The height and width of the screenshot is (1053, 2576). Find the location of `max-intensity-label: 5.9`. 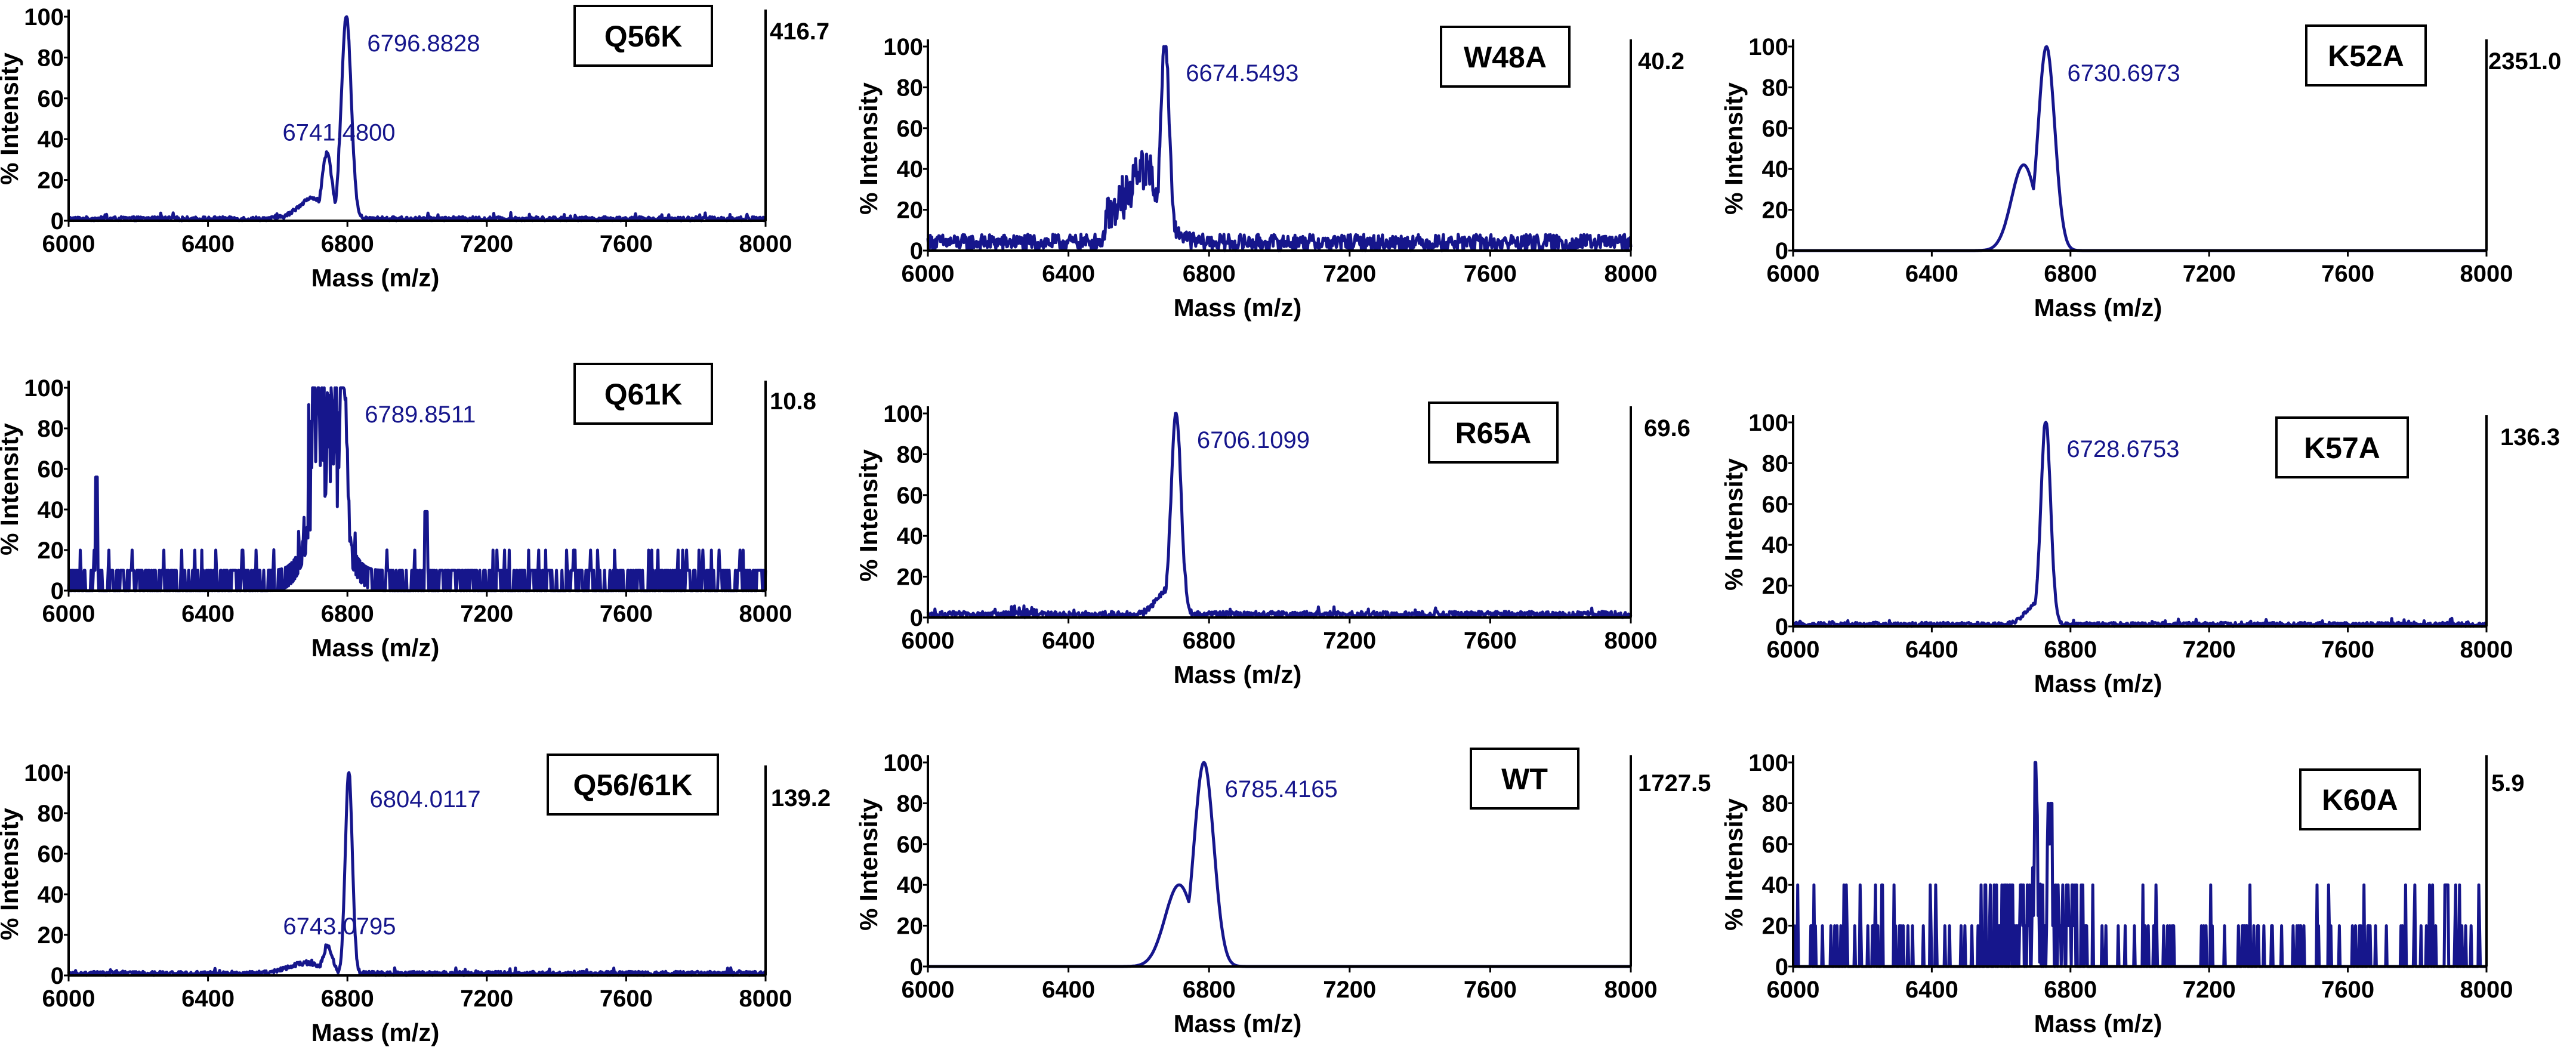

max-intensity-label: 5.9 is located at coordinates (2508, 783).